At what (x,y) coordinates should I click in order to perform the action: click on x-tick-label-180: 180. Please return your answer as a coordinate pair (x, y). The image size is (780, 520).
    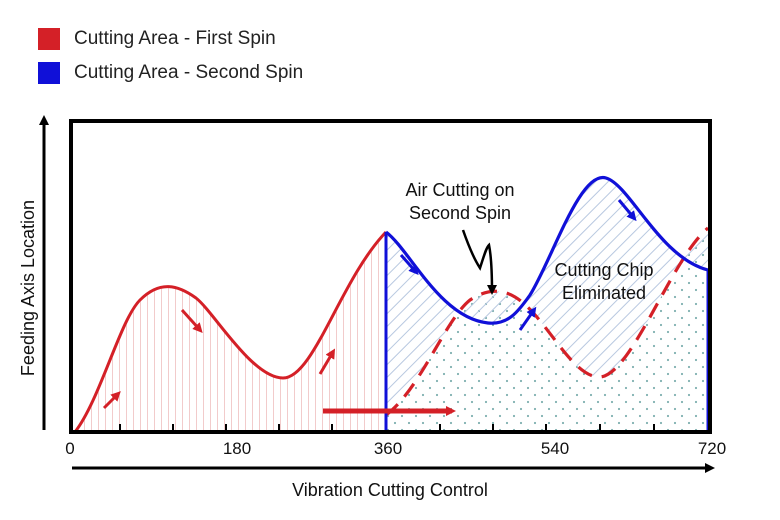
    Looking at the image, I should click on (237, 448).